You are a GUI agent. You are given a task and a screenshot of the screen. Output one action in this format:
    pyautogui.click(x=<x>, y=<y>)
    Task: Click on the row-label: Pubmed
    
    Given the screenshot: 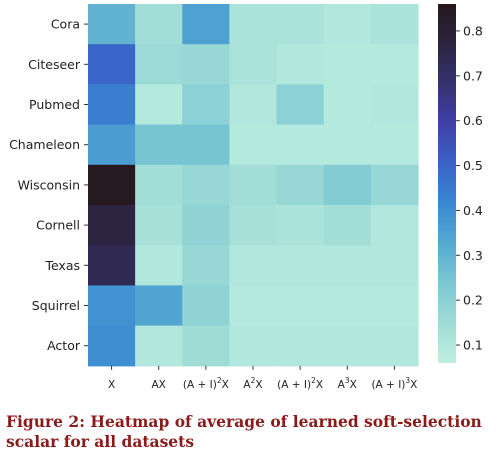 What is the action you would take?
    pyautogui.click(x=54, y=104)
    